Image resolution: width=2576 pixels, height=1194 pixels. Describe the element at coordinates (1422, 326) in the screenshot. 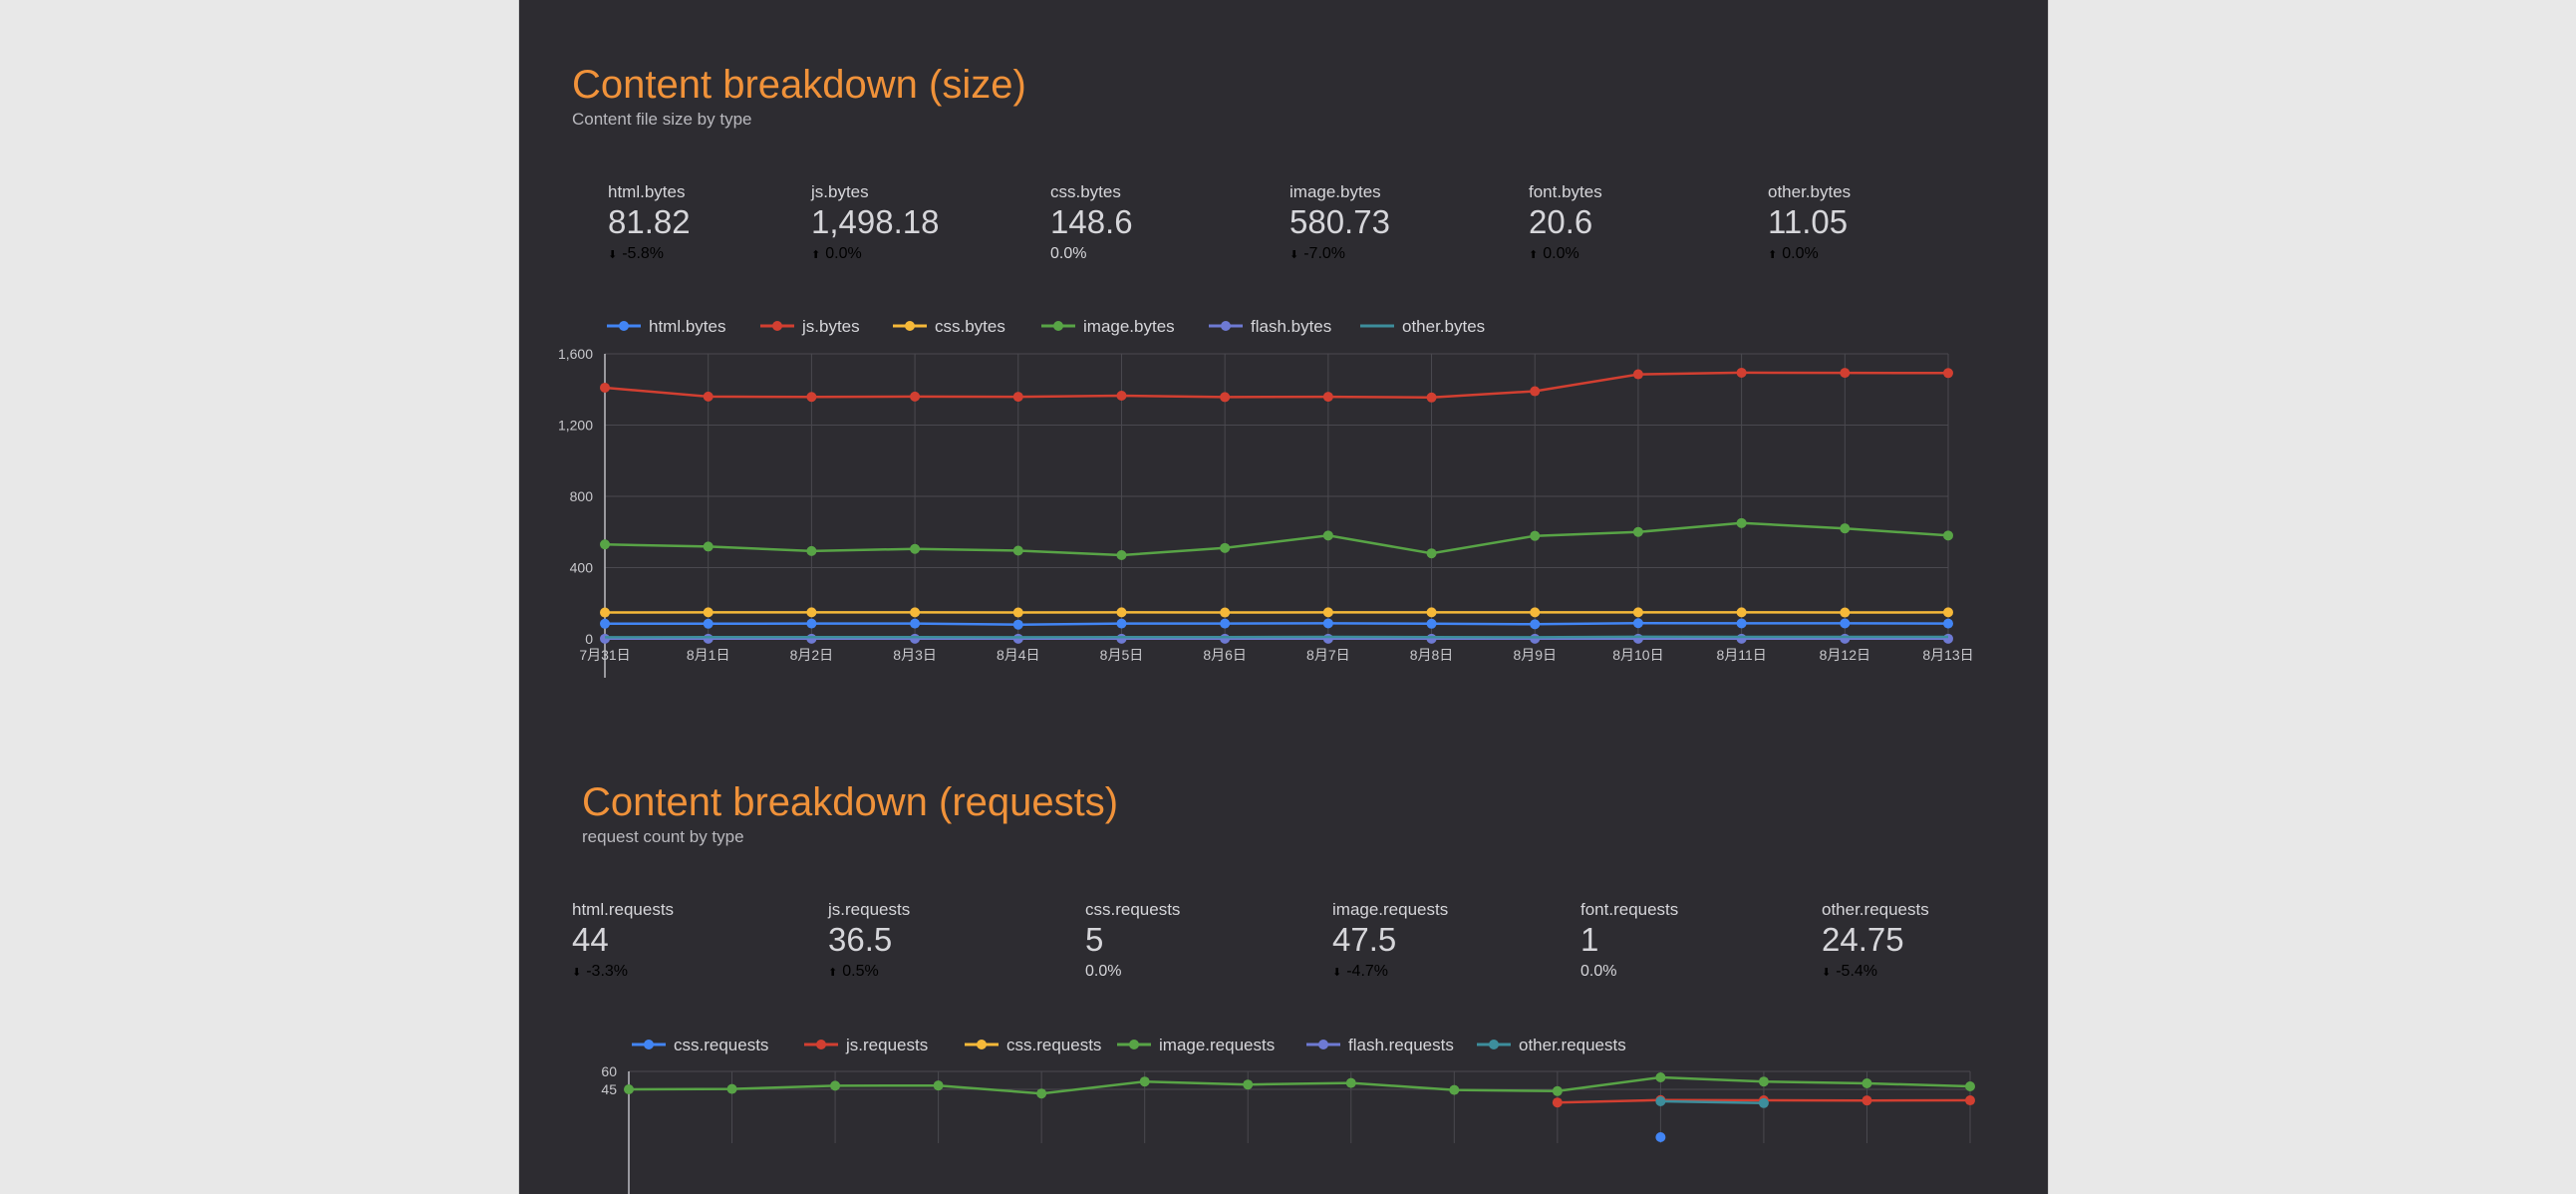

I see `legend-item: other.bytes` at that location.